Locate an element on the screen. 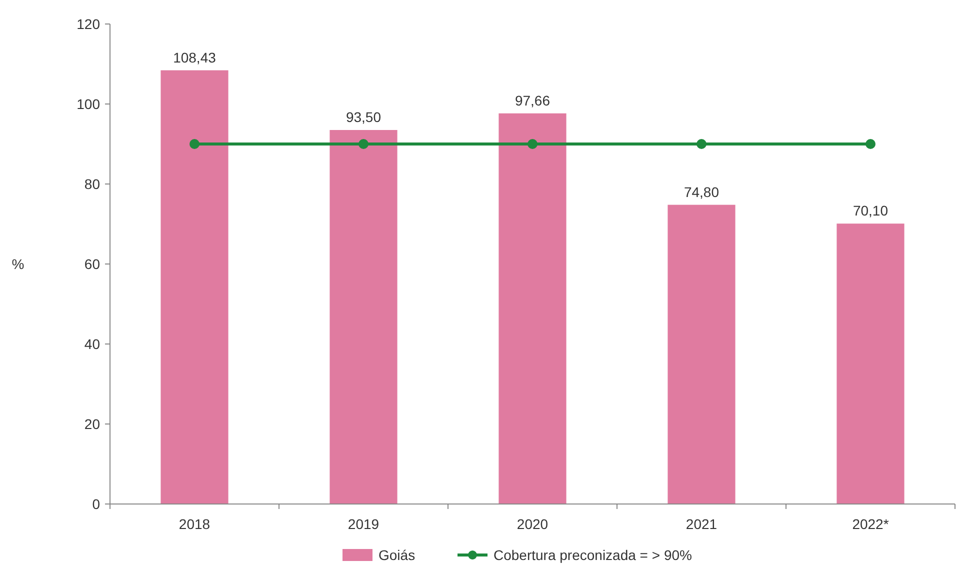 This screenshot has height=570, width=962. y-tick-label: 120 is located at coordinates (88, 24).